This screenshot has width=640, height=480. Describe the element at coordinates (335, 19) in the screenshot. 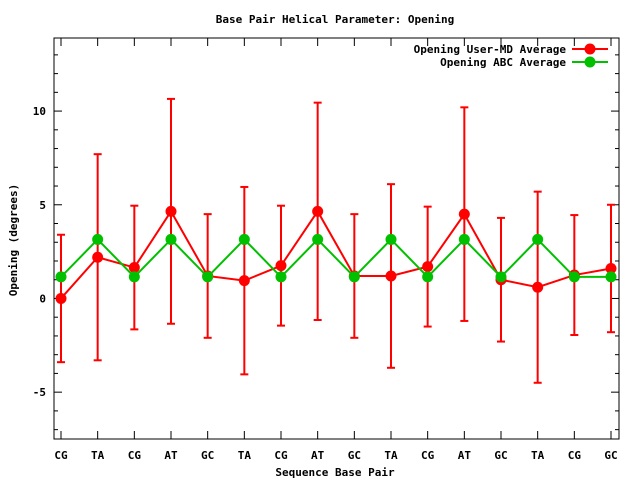

I see `chart-title: Base Pair Helical Parameter: Opening` at that location.